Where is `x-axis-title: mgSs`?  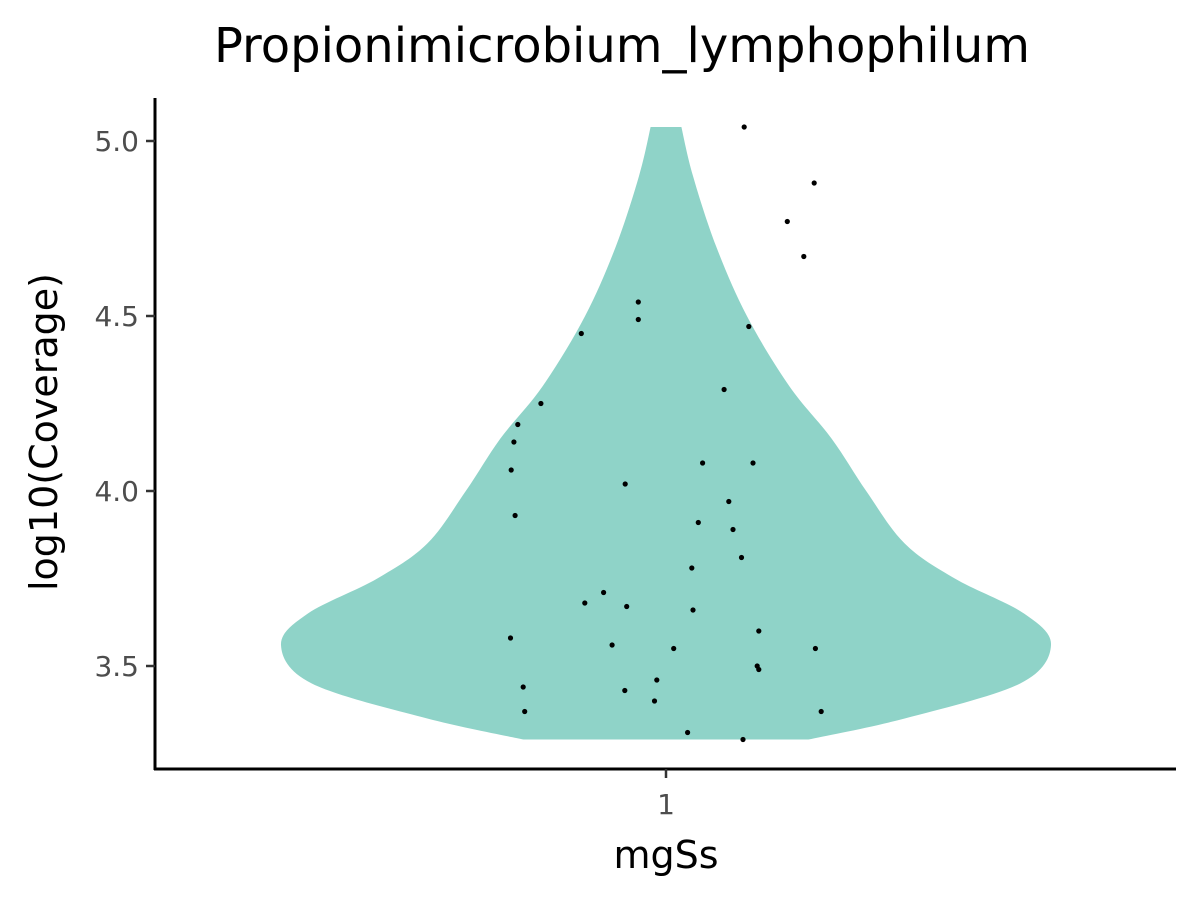 x-axis-title: mgSs is located at coordinates (665, 855).